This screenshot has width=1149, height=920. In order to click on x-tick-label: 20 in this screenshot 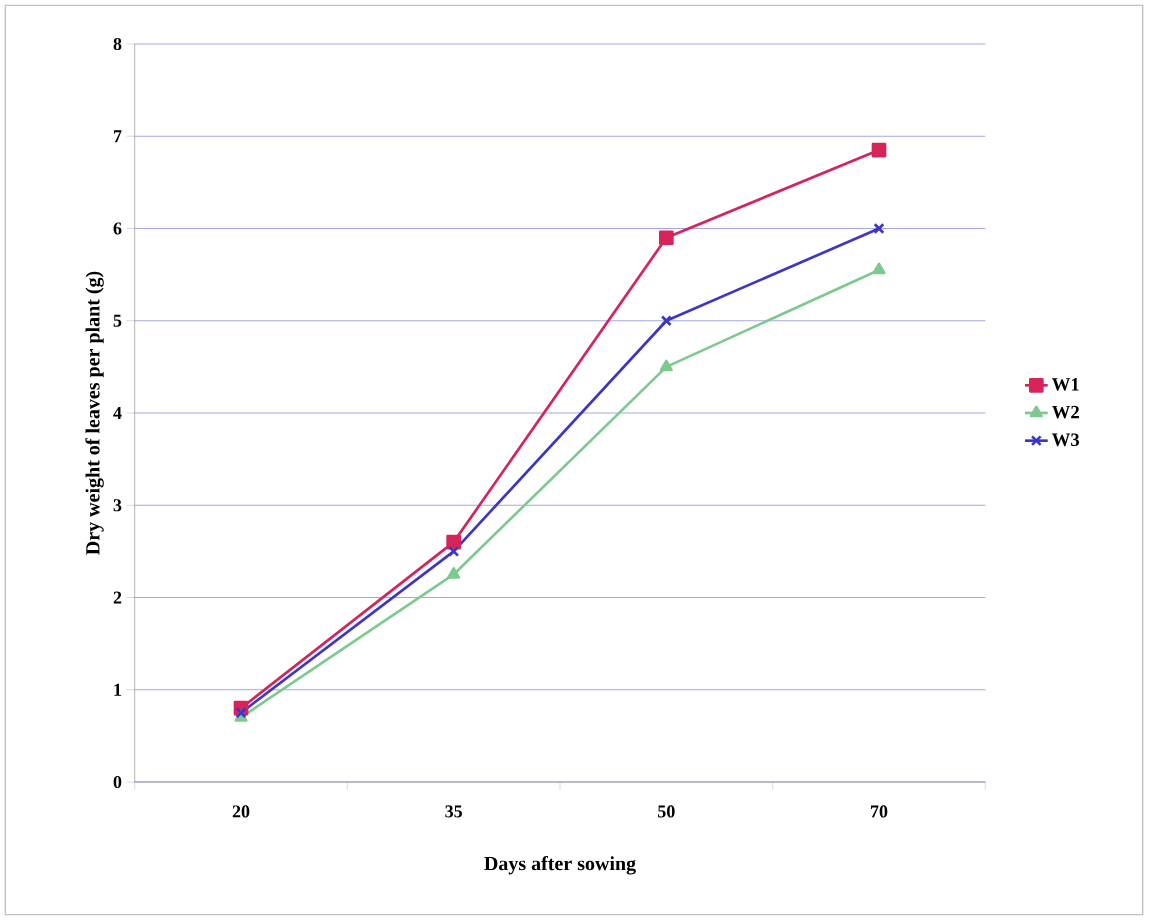, I will do `click(241, 811)`.